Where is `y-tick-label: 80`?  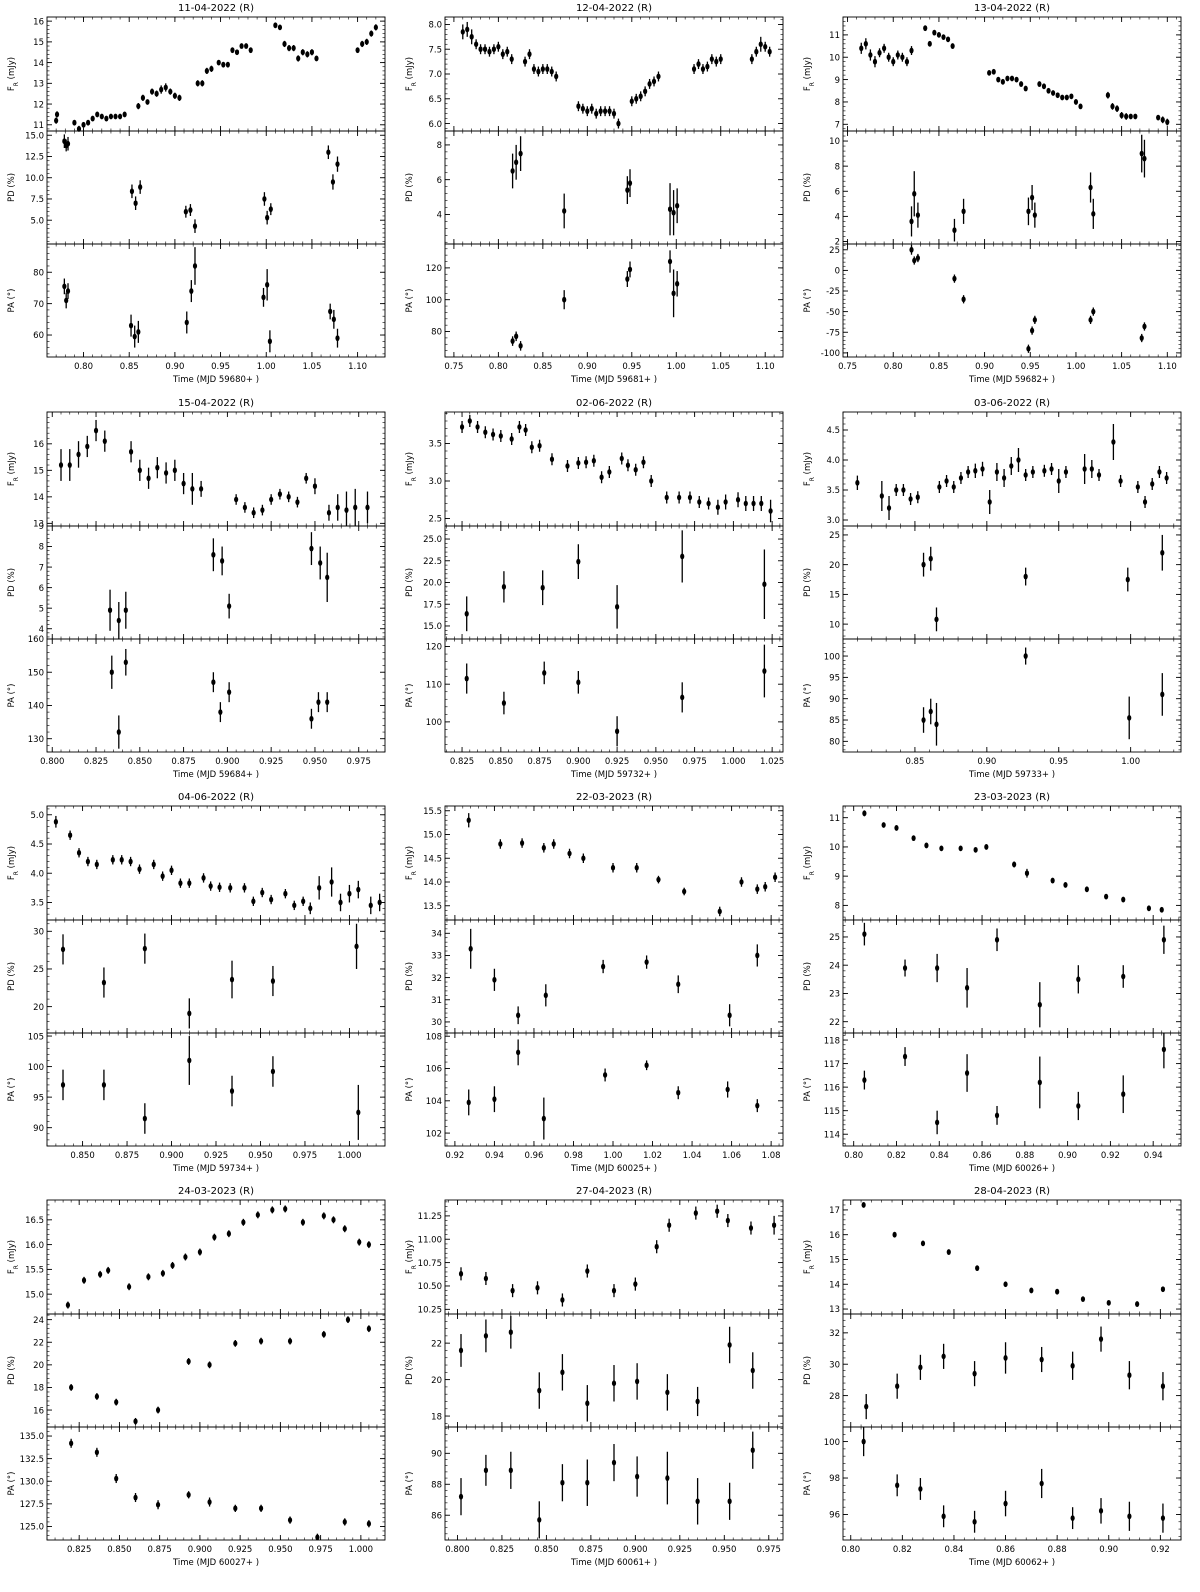
y-tick-label: 80 is located at coordinates (834, 743).